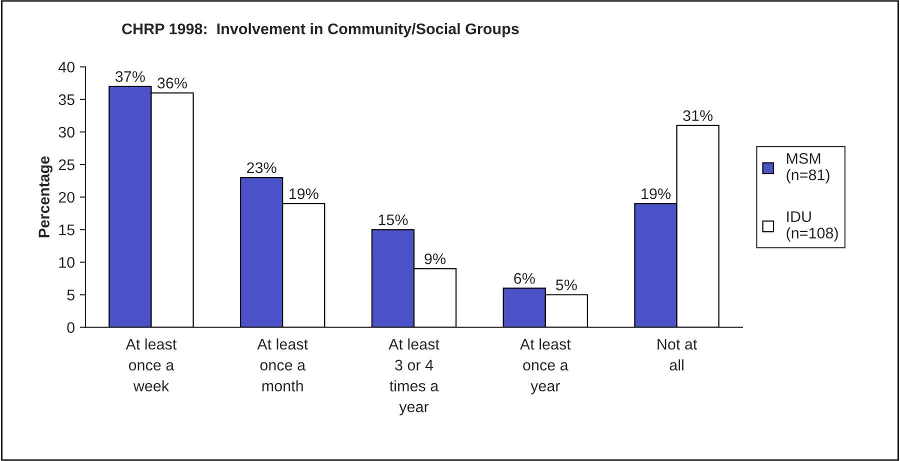  What do you see at coordinates (393, 220) in the screenshot?
I see `data-label: 15%` at bounding box center [393, 220].